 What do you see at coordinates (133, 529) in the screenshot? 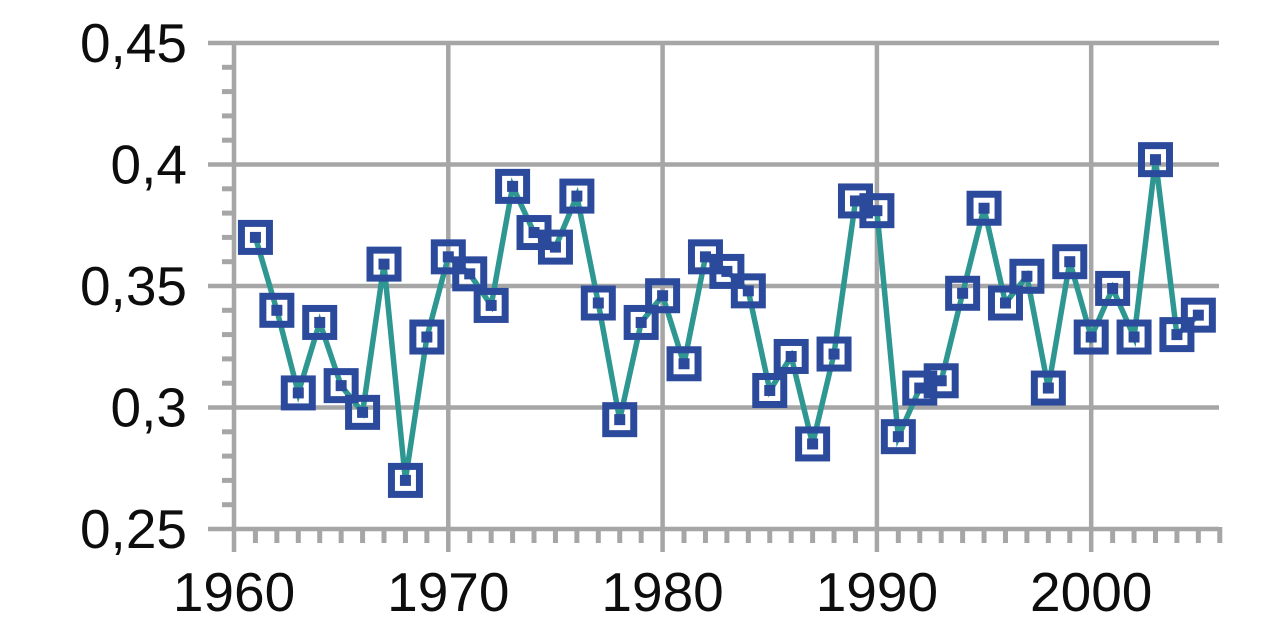
I see `y-tick-label: 0,25` at bounding box center [133, 529].